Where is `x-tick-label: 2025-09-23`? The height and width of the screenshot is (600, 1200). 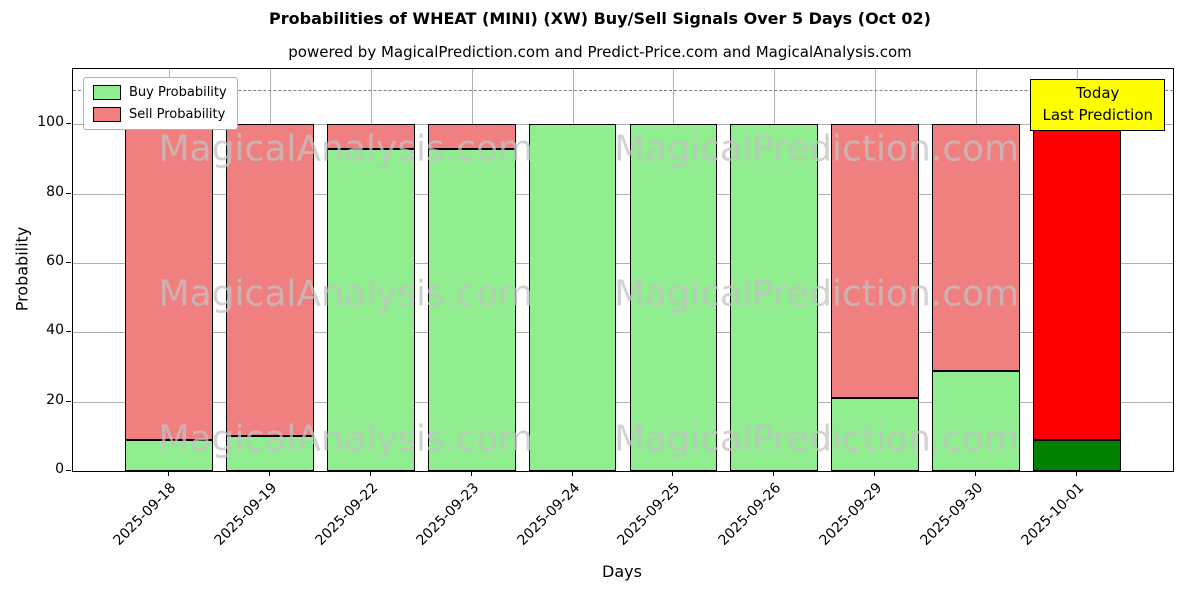 x-tick-label: 2025-09-23 is located at coordinates (447, 514).